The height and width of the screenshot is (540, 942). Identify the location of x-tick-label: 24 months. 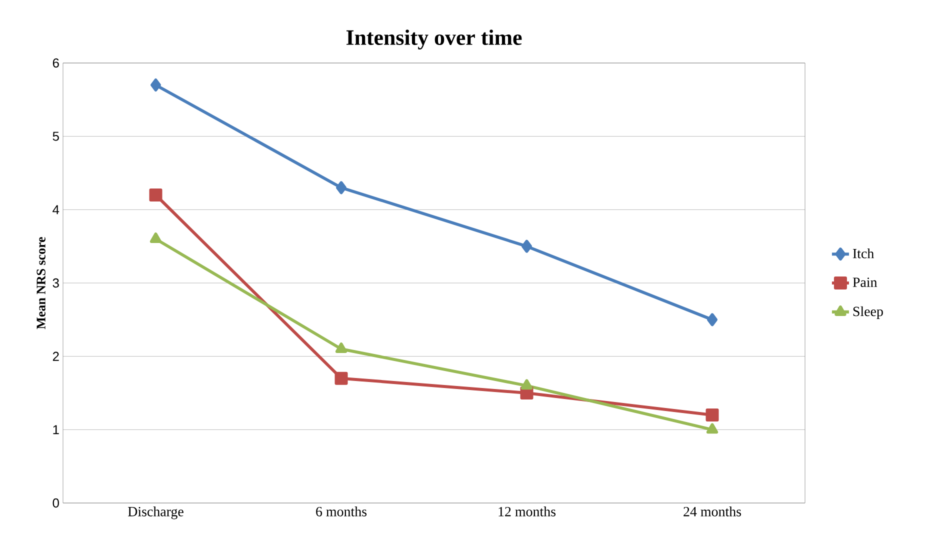
(713, 511).